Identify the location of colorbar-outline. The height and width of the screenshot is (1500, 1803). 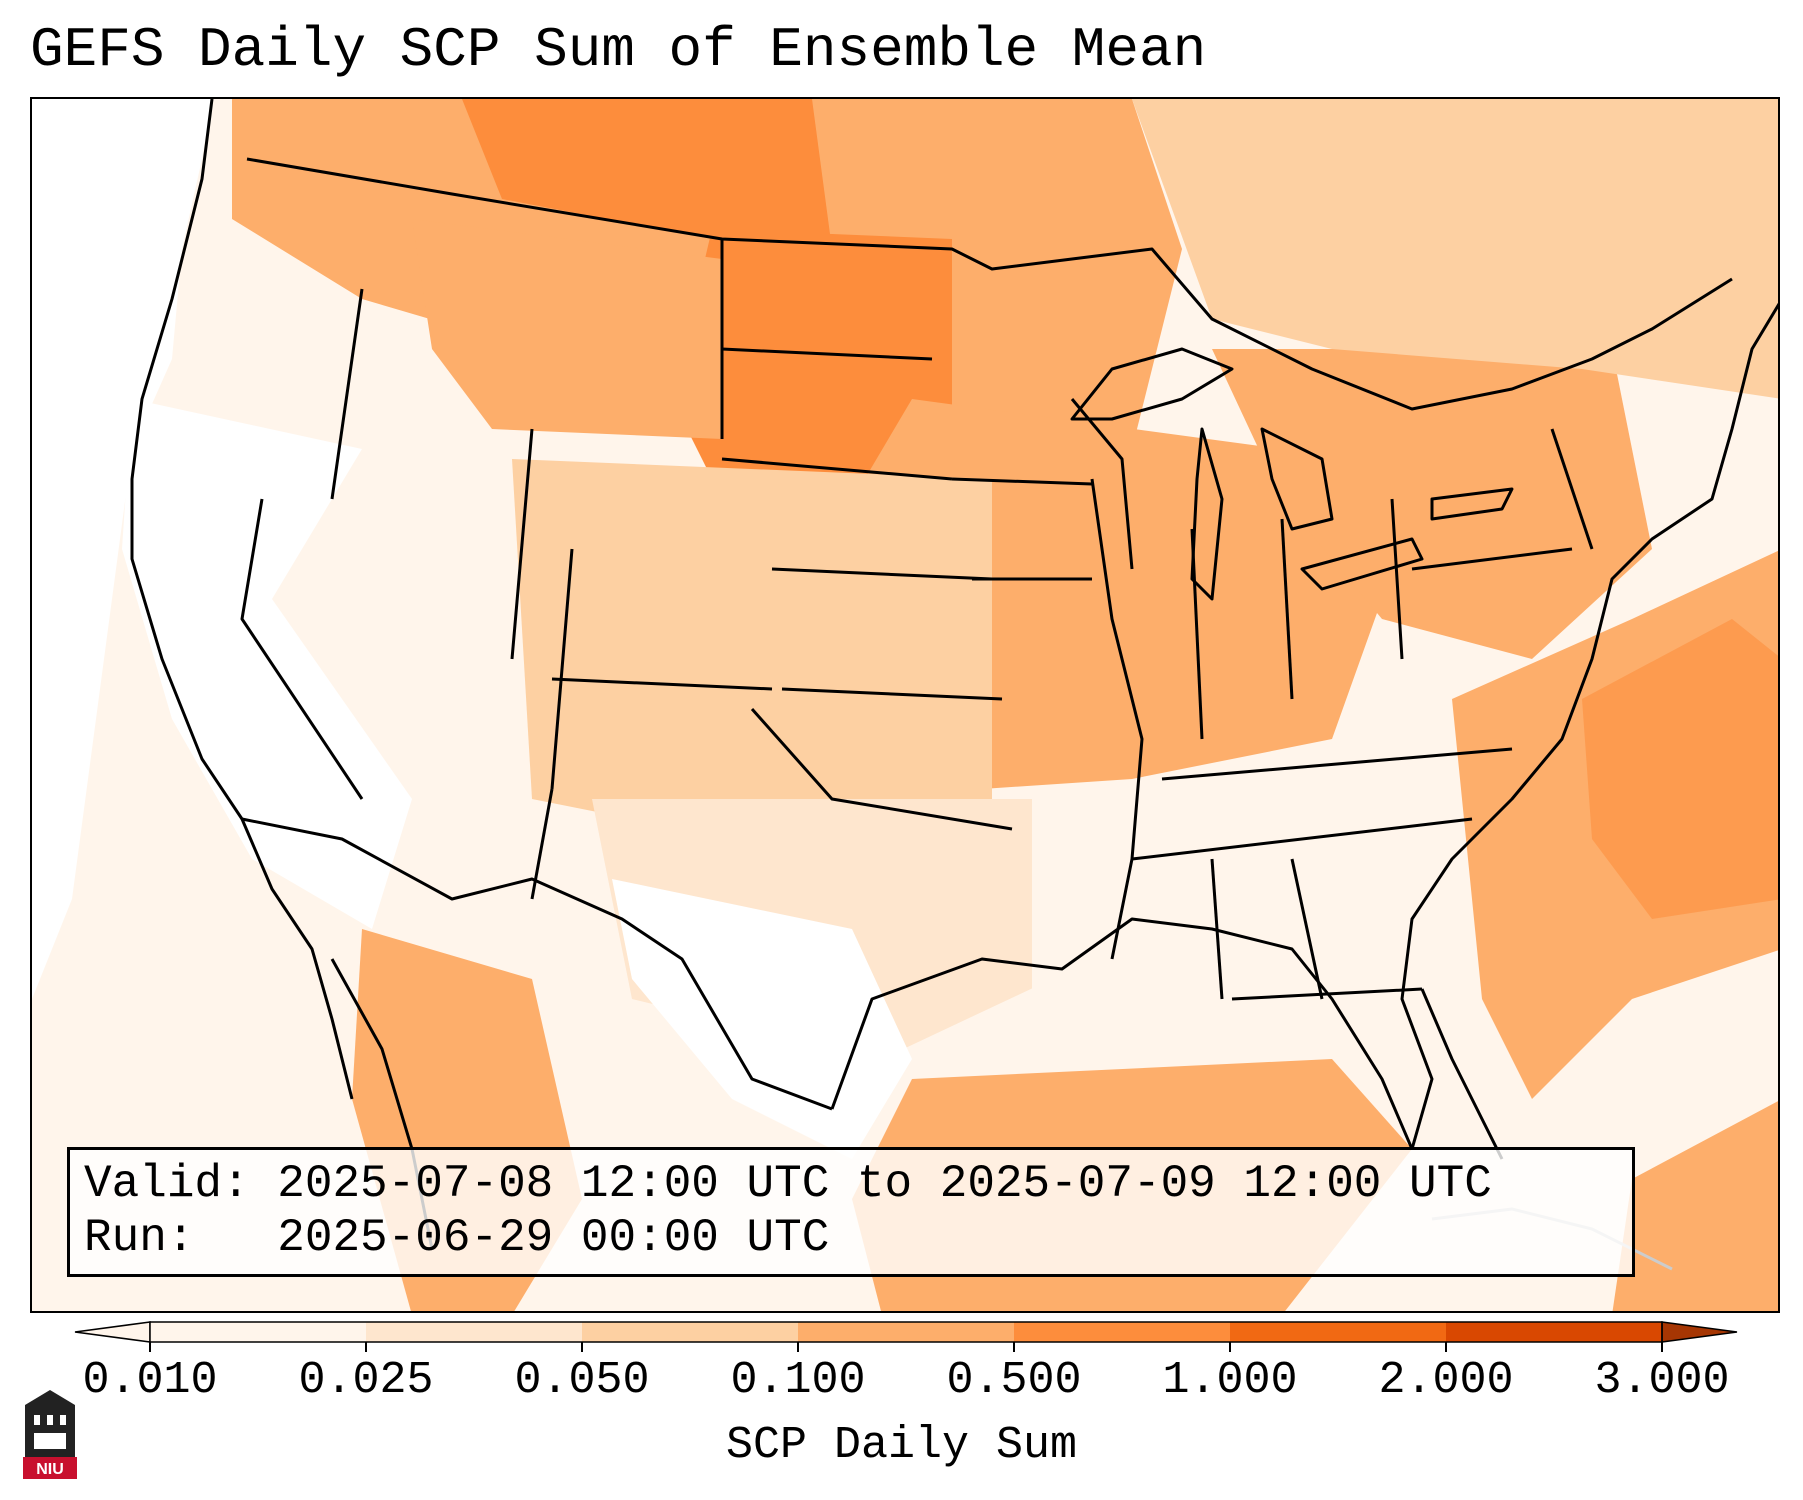
(906, 1332).